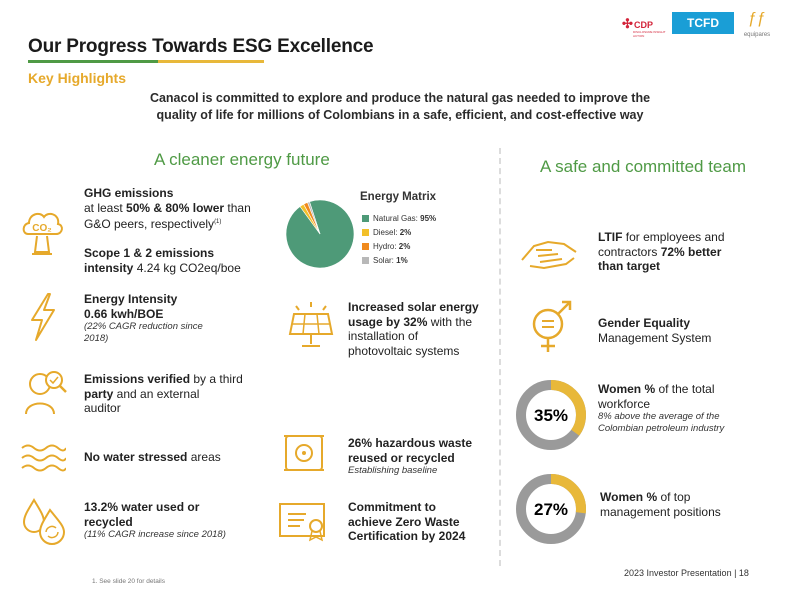 The height and width of the screenshot is (600, 800). Describe the element at coordinates (376, 321) in the screenshot. I see `solar-line-2a: usage by` at that location.